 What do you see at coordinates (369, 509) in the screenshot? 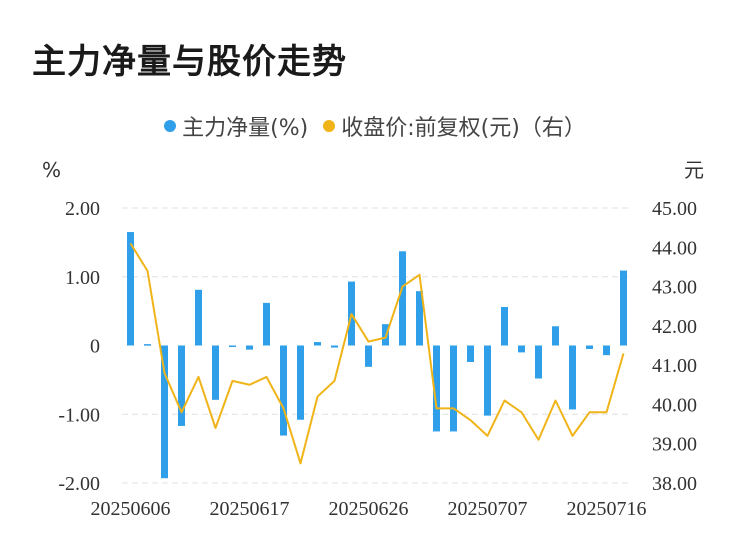
I see `x-tick-label: 20250626` at bounding box center [369, 509].